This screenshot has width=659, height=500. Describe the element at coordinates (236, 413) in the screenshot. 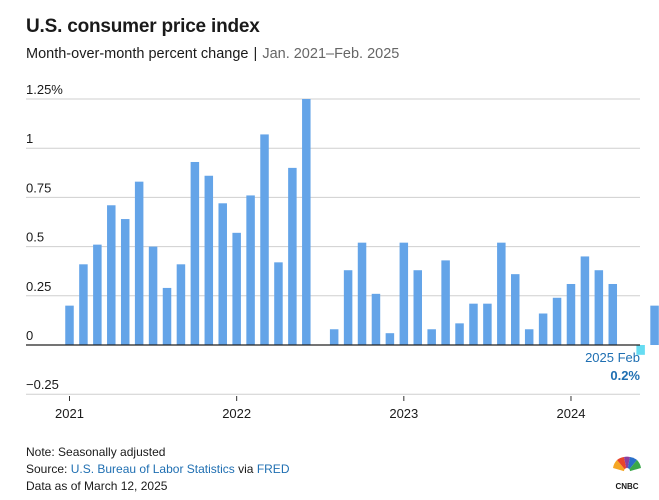

I see `x-tick-label: 2022` at that location.